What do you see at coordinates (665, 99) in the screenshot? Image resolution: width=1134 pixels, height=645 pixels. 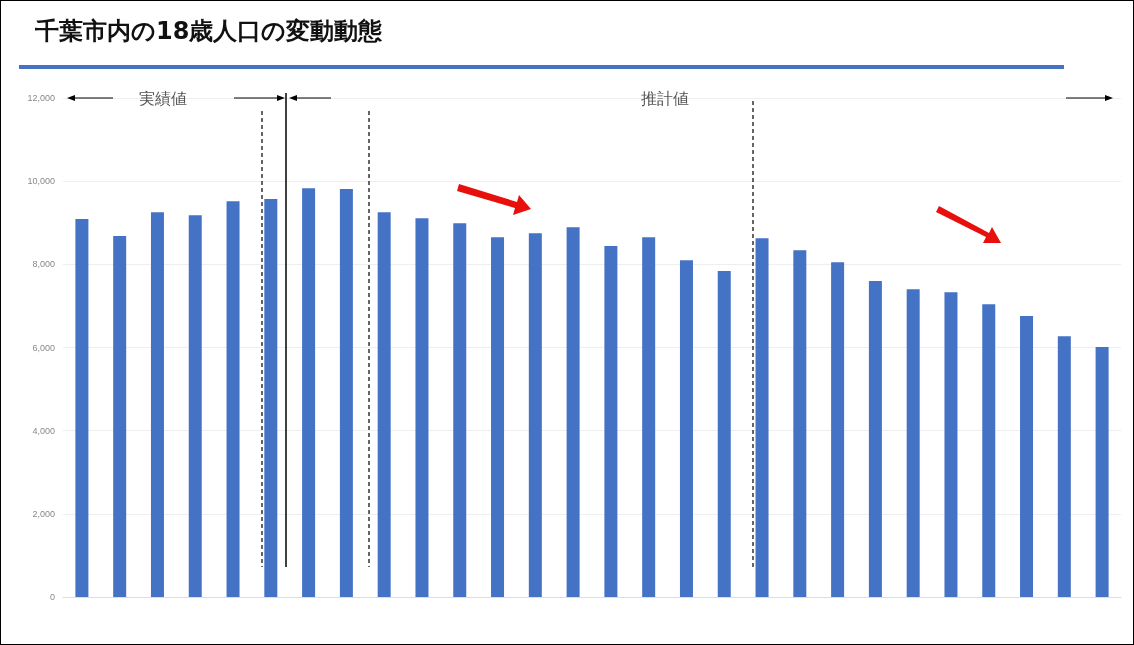 I see `annotation: 推計値` at bounding box center [665, 99].